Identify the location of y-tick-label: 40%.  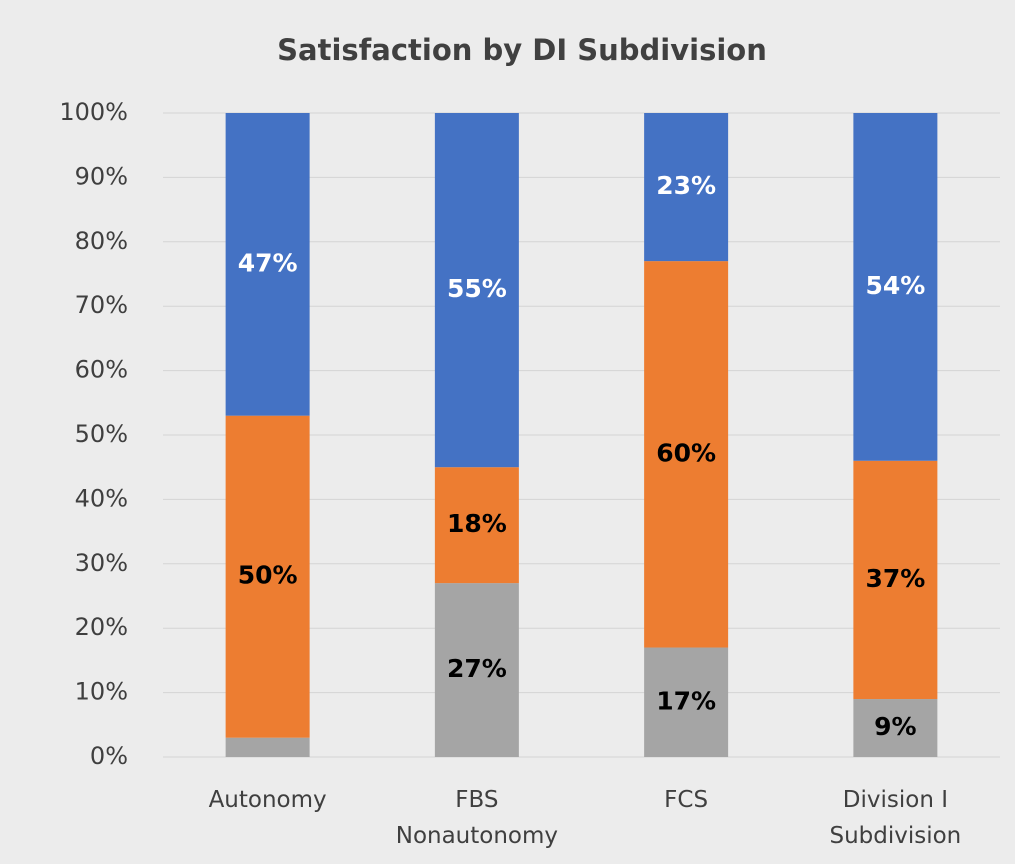
(101, 498).